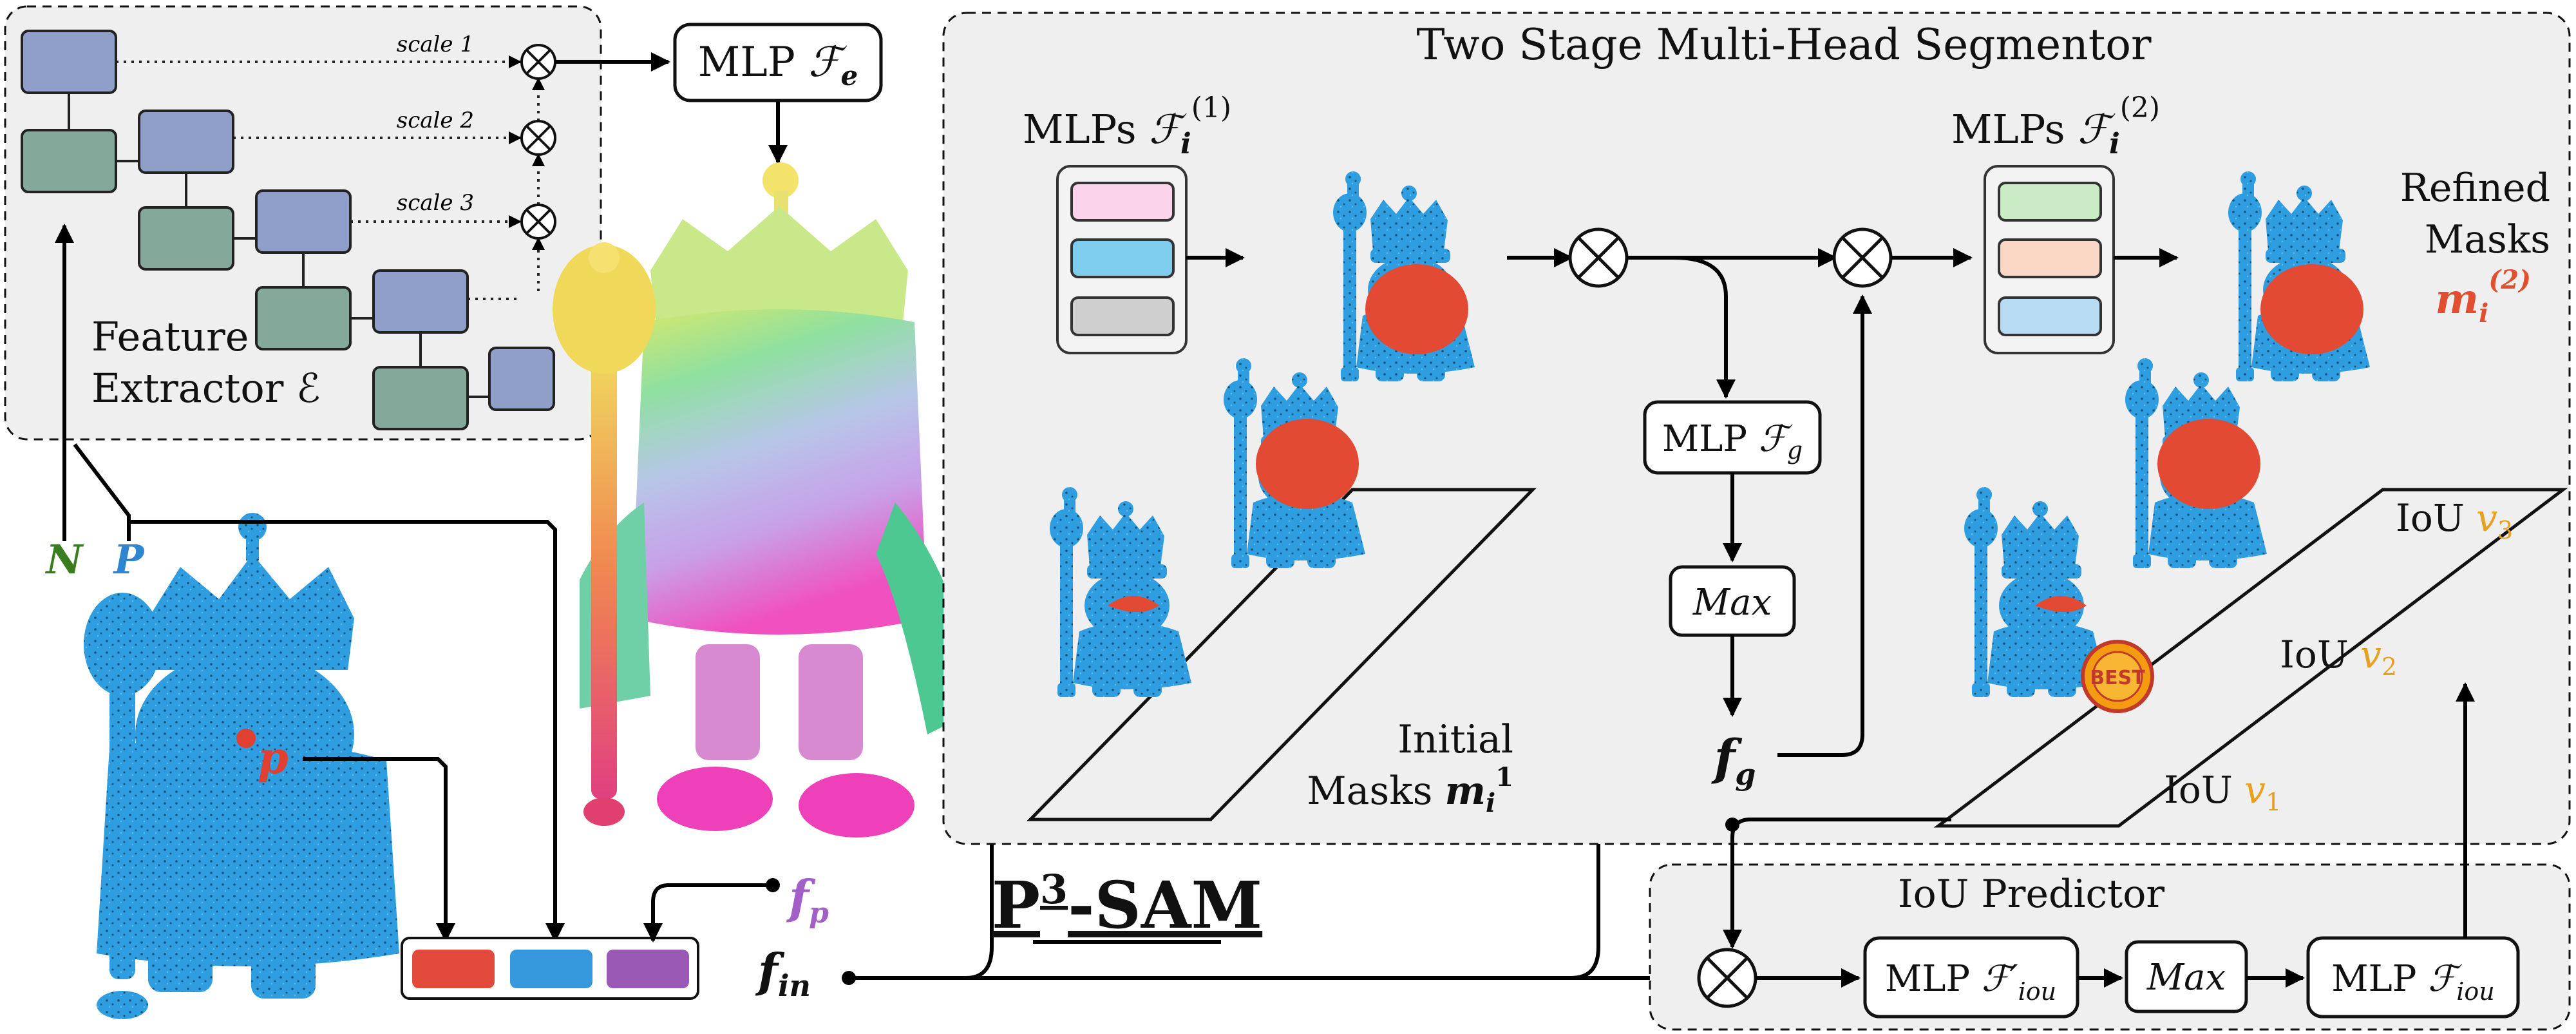  What do you see at coordinates (435, 203) in the screenshot?
I see `scale-label-3: scale 3` at bounding box center [435, 203].